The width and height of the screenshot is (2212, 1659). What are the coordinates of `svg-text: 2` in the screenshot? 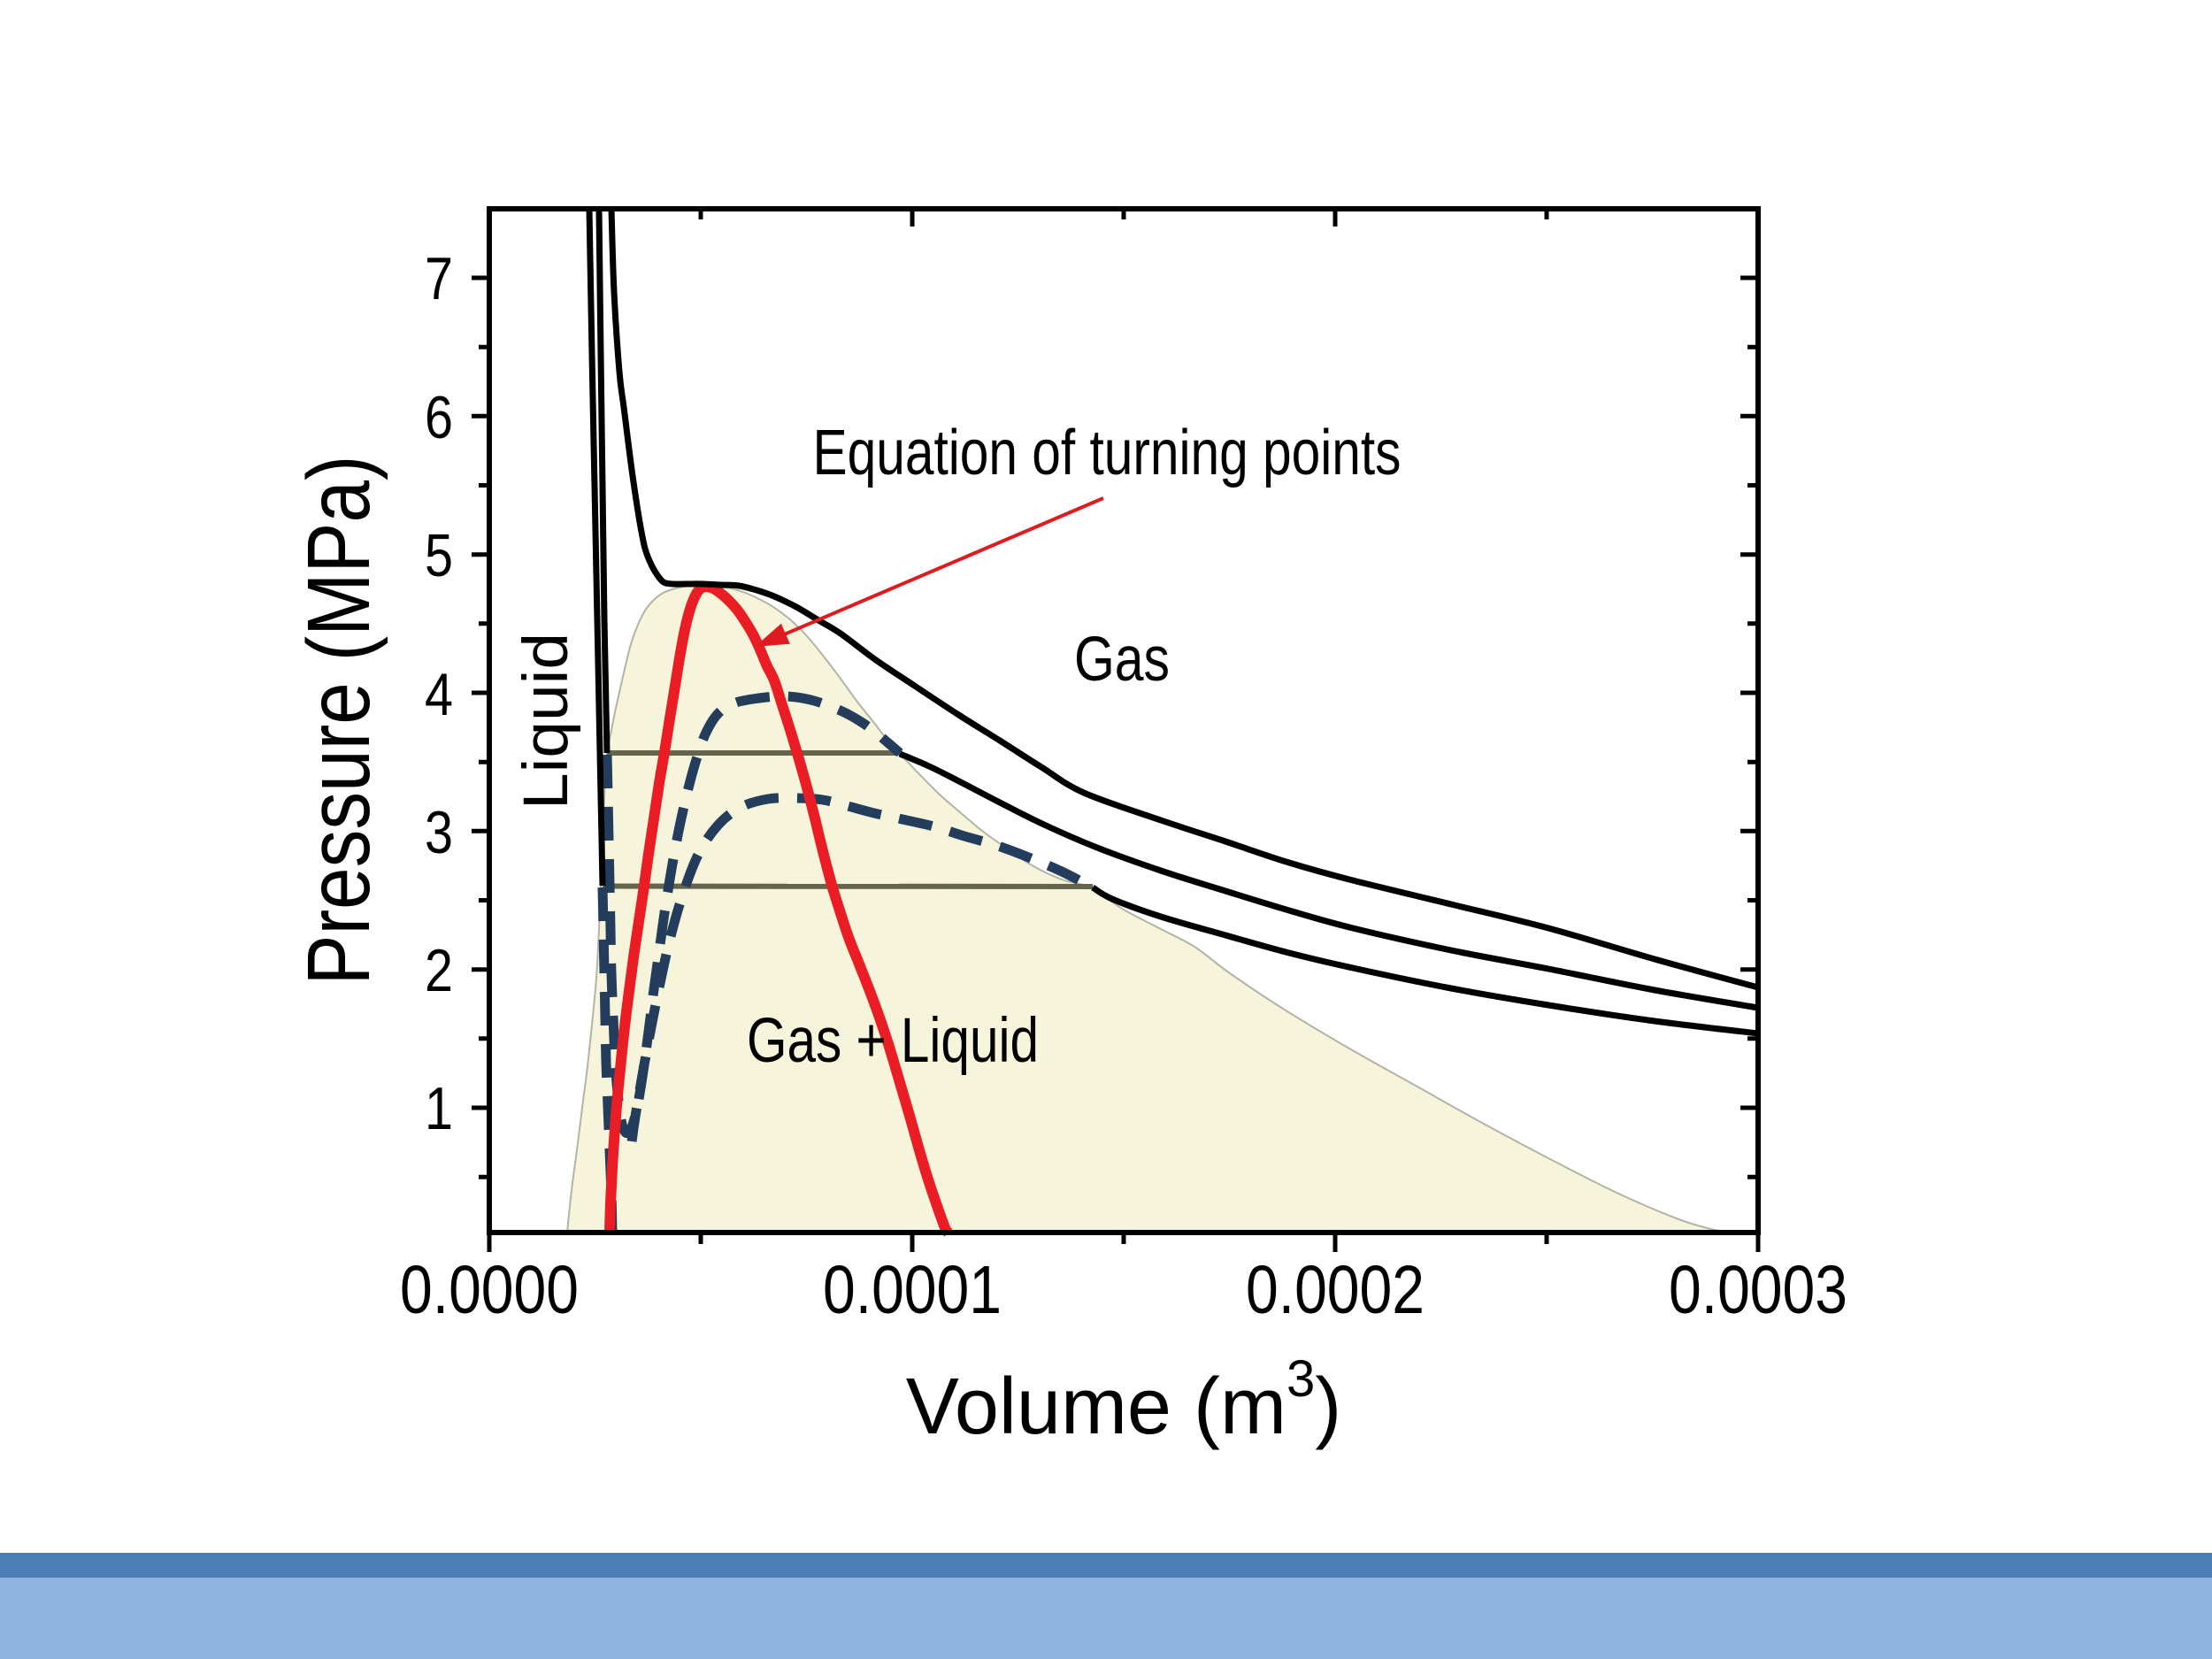 It's located at (439, 971).